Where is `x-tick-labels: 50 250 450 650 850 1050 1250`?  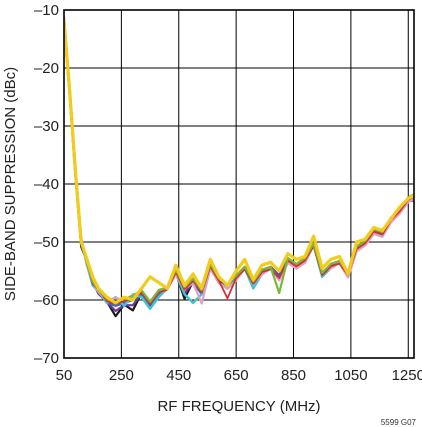
x-tick-labels: 50 250 450 650 850 1050 1250 is located at coordinates (239, 375).